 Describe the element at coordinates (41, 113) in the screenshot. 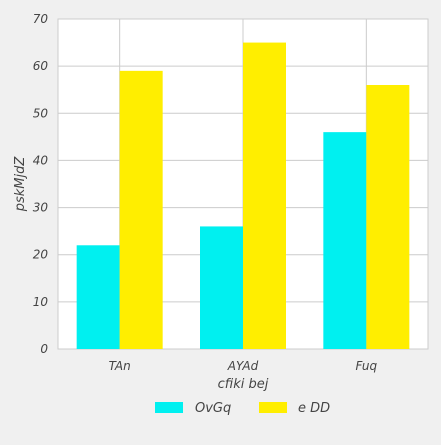

I see `y-tick-label: 50` at that location.